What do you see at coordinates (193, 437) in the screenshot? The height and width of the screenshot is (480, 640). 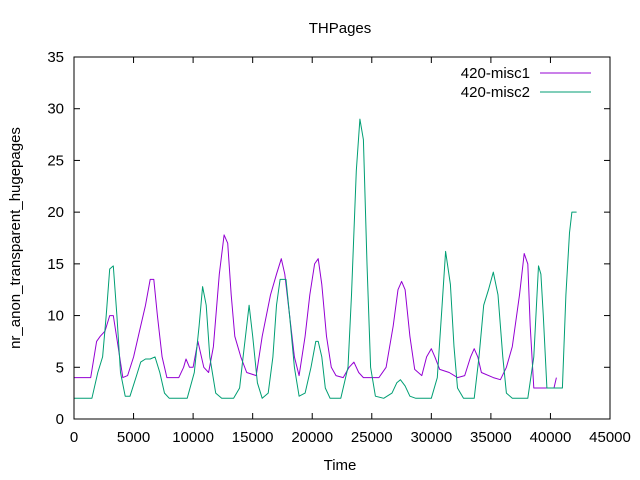 I see `x-tick-label: 10000` at bounding box center [193, 437].